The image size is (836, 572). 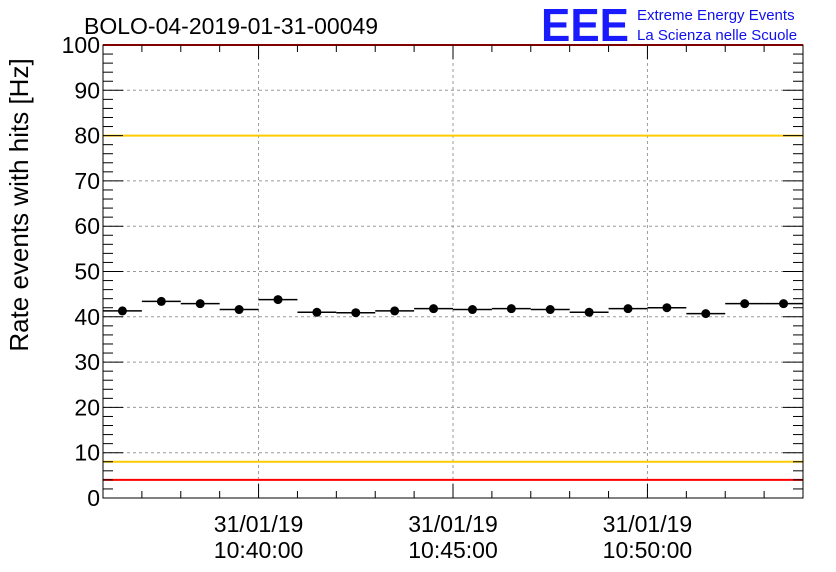 What do you see at coordinates (231, 26) in the screenshot?
I see `chart-title: BOLO-04-2019-01-31-00049` at bounding box center [231, 26].